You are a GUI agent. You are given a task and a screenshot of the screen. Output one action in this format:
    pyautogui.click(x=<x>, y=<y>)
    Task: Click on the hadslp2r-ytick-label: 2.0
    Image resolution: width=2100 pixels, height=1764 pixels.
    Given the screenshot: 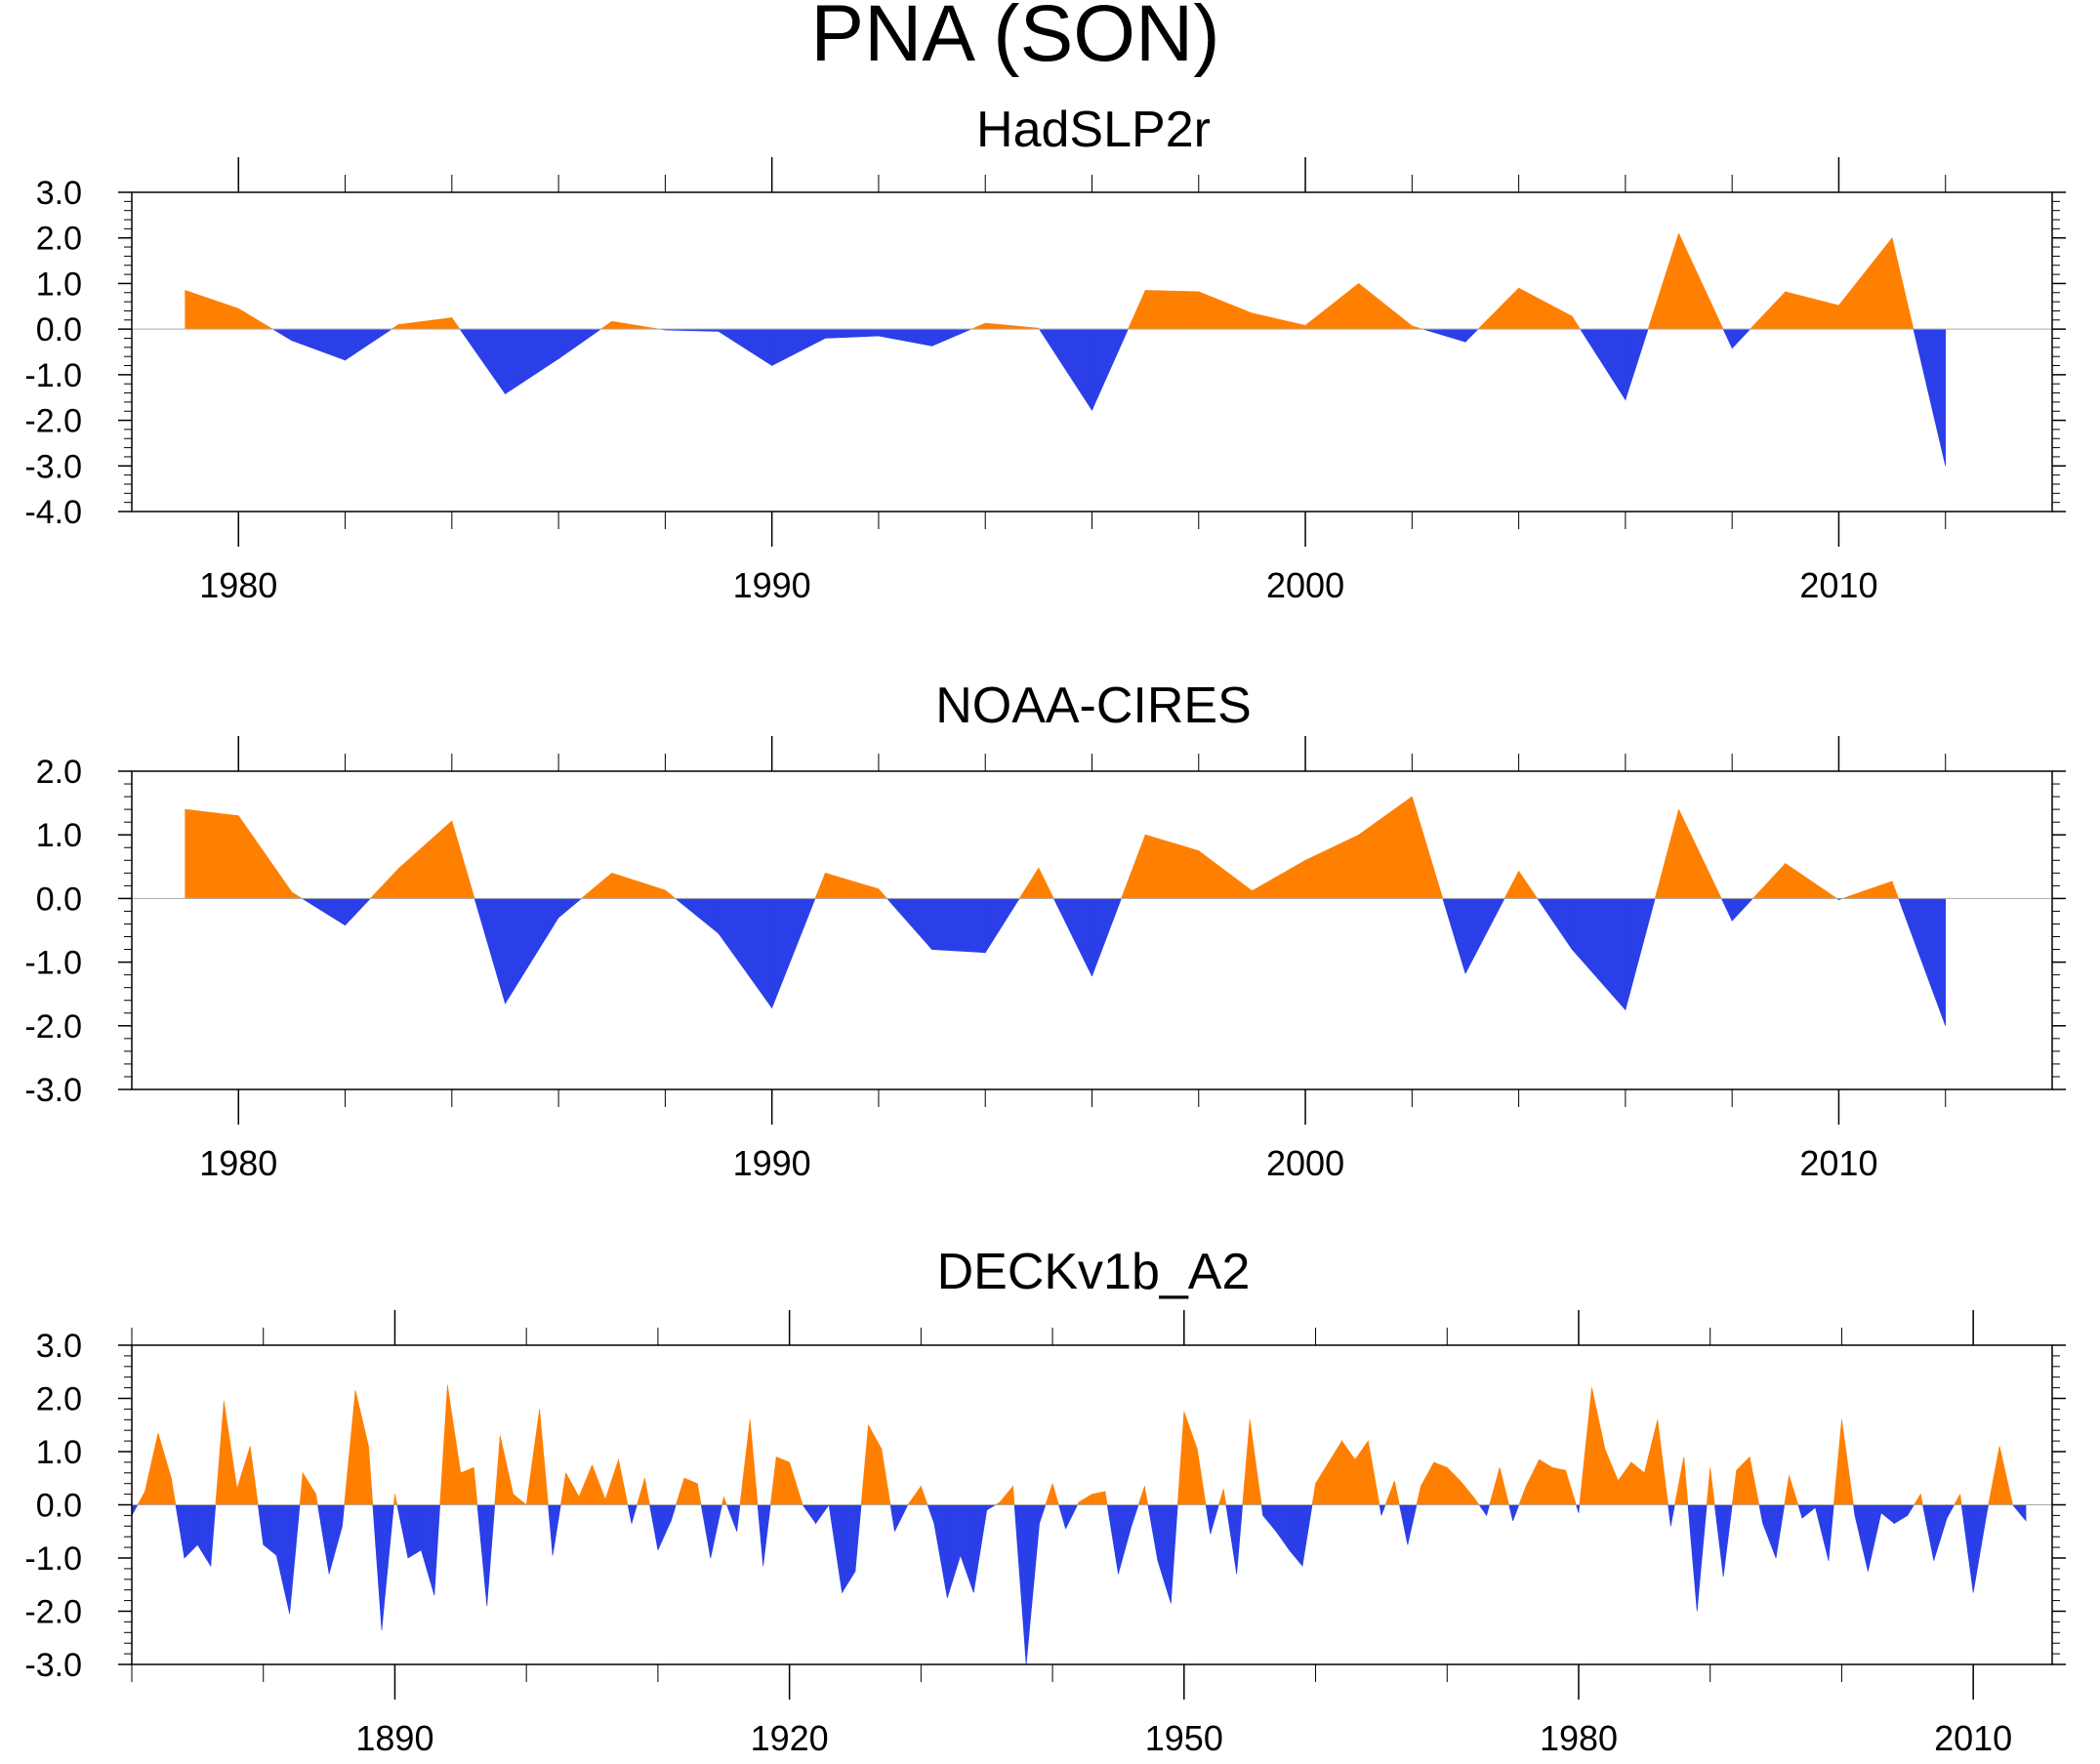 What is the action you would take?
    pyautogui.click(x=59, y=239)
    